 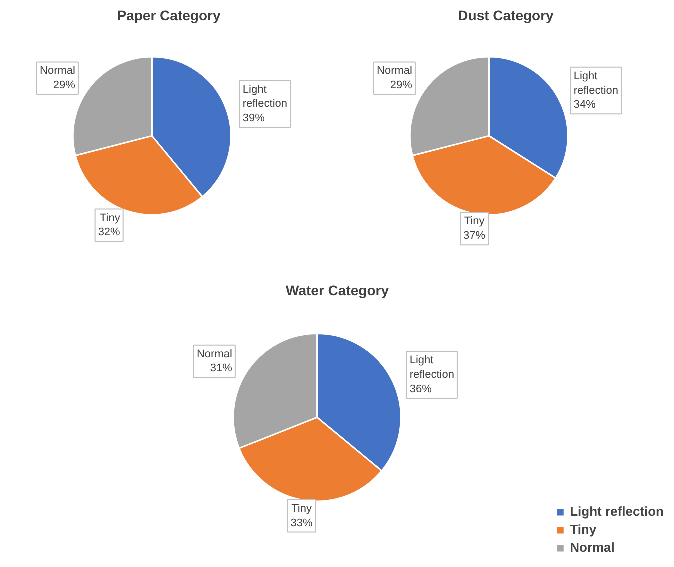 What do you see at coordinates (592, 547) in the screenshot?
I see `legend-label: Normal` at bounding box center [592, 547].